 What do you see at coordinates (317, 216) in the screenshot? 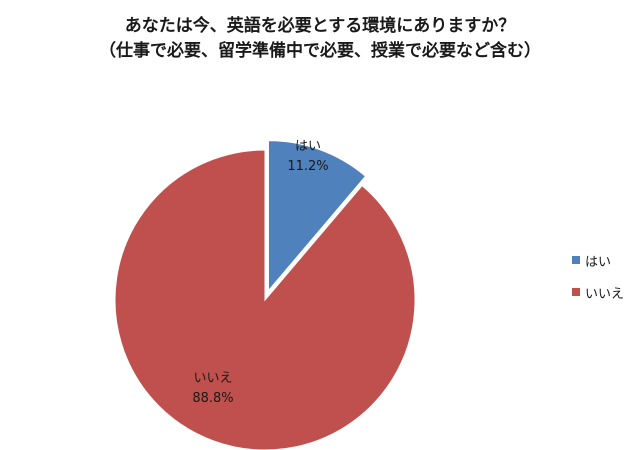
I see `pie-slice-yes` at bounding box center [317, 216].